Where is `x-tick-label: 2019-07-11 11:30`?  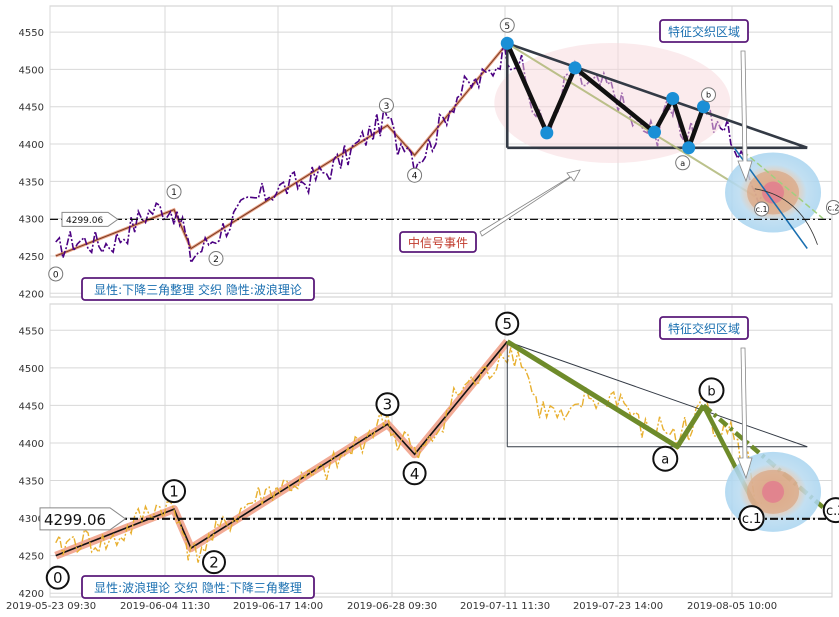
x-tick-label: 2019-07-11 11:30 is located at coordinates (505, 606).